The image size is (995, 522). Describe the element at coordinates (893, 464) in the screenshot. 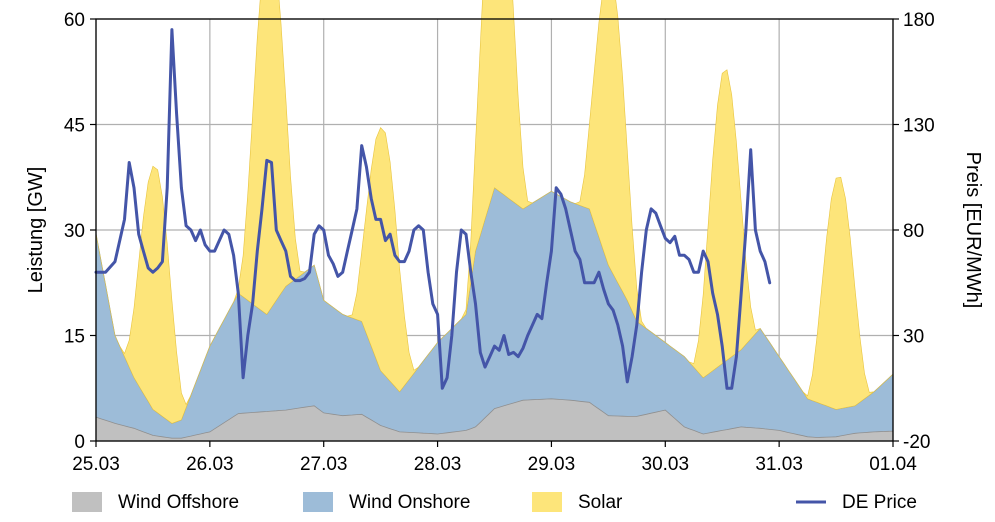

I see `x-tick-label: 01.04` at that location.